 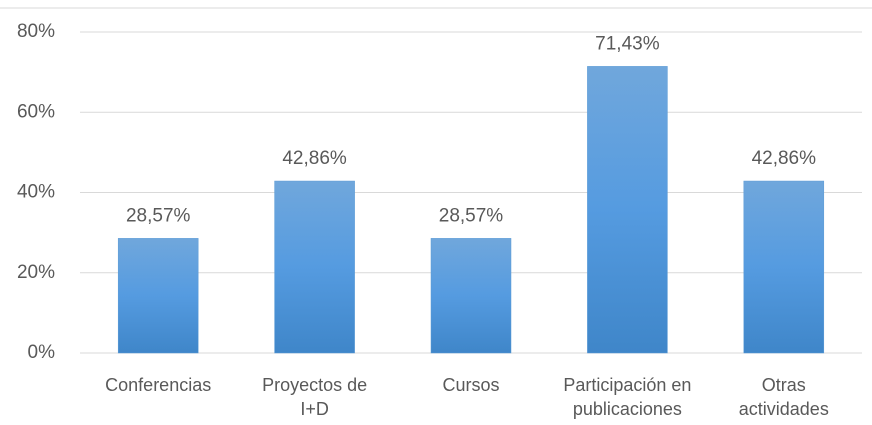 What do you see at coordinates (36, 31) in the screenshot?
I see `y-tick-label: 80%` at bounding box center [36, 31].